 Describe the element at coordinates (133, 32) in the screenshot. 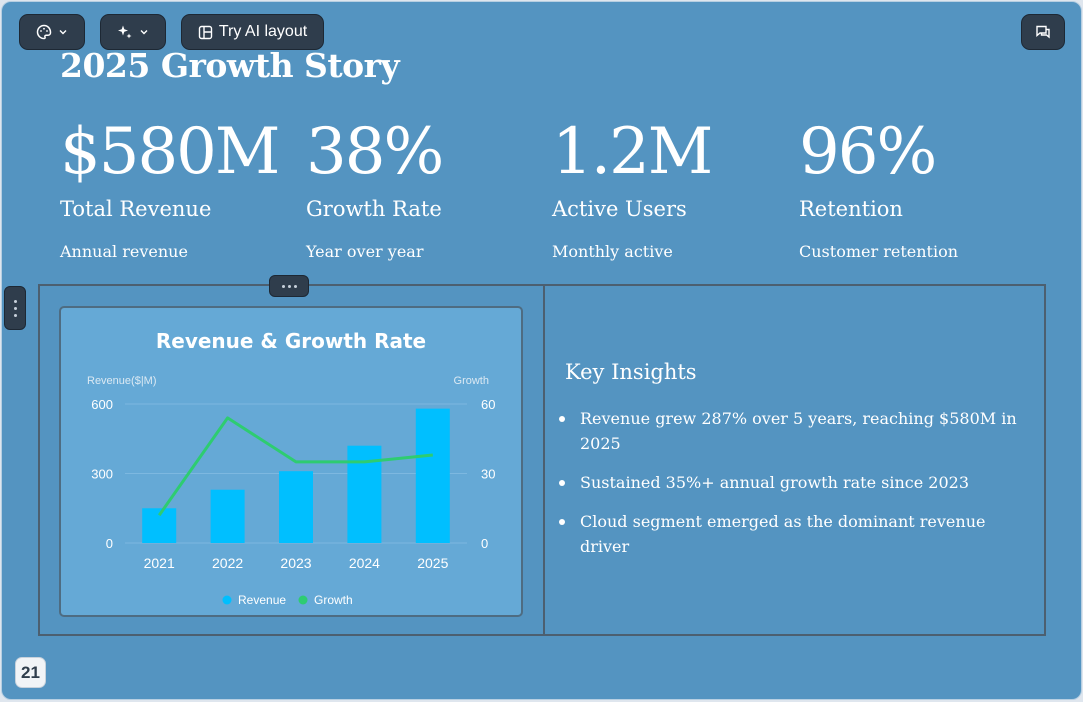

I see `ai-actions-button` at that location.